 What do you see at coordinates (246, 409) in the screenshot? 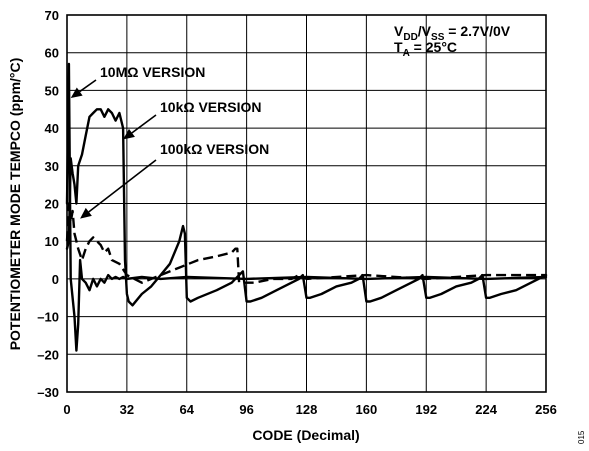
I see `x-tick-label: 96` at bounding box center [246, 409].